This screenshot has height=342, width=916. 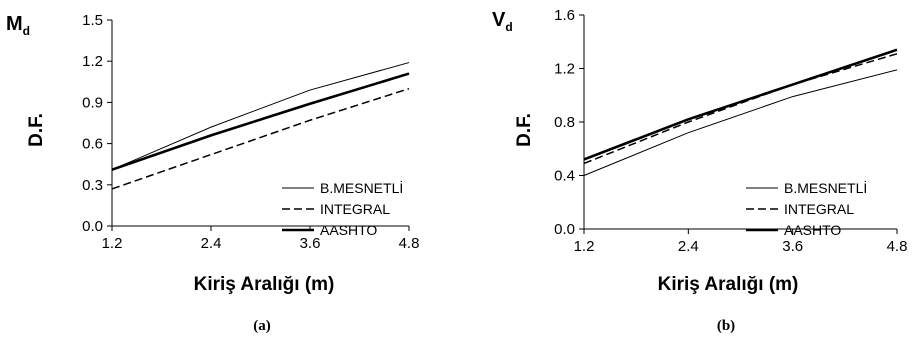 I want to click on panel-b-x-tick-label: 4.8, so click(x=897, y=246).